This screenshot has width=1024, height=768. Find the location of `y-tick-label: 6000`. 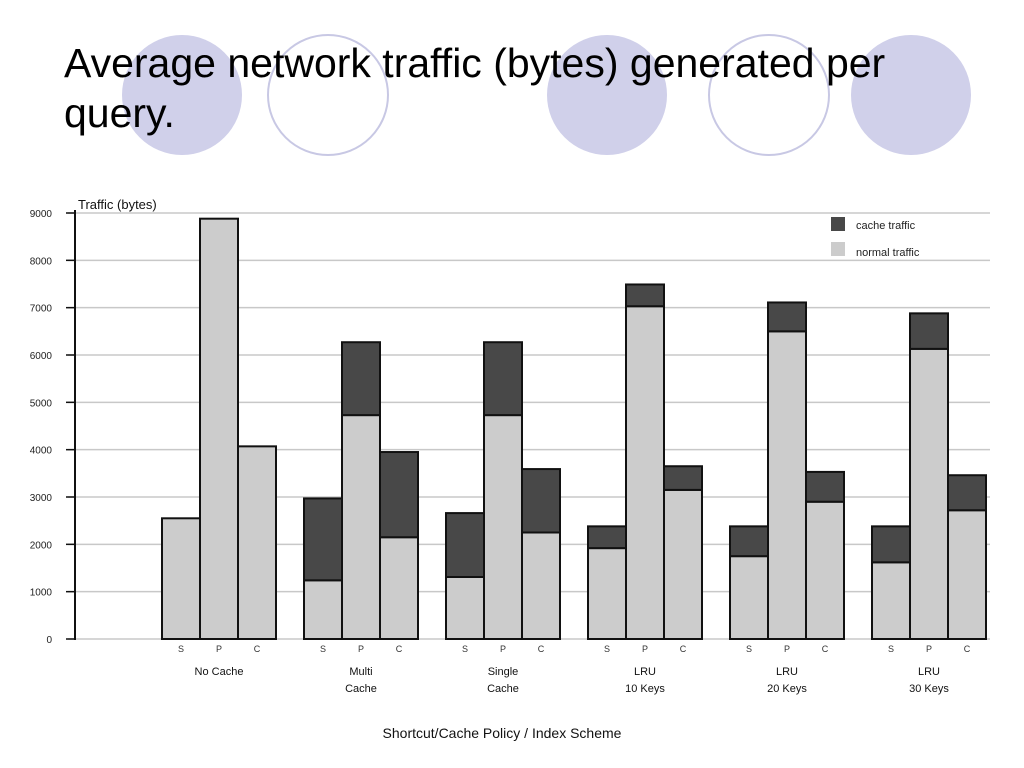

y-tick-label: 6000 is located at coordinates (41, 356).